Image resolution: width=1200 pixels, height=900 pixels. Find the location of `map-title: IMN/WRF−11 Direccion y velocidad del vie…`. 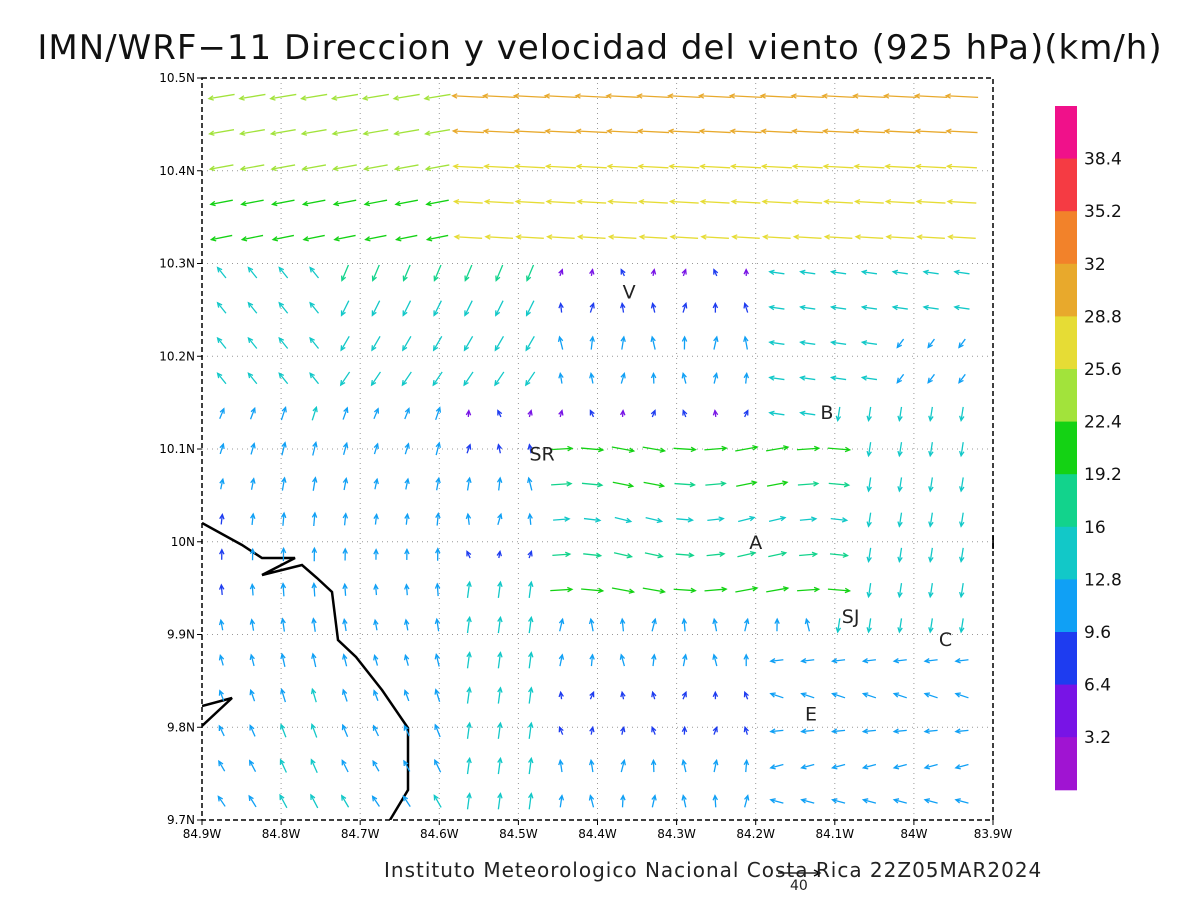

map-title: IMN/WRF−11 Direccion y velocidad del vie… is located at coordinates (600, 48).